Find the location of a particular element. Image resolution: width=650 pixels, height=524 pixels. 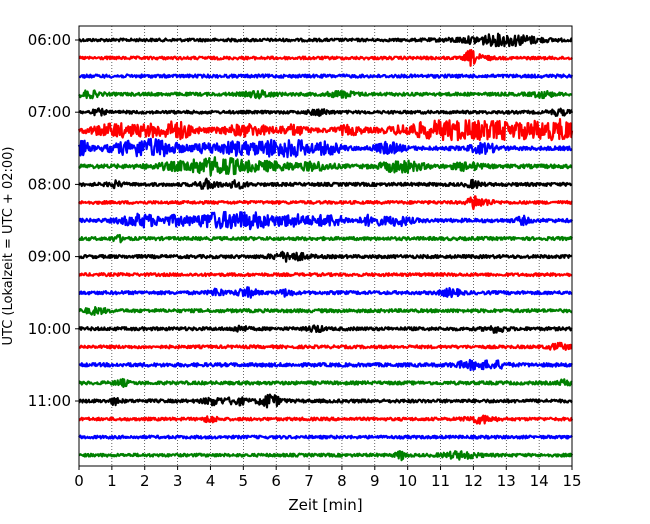

x-tick-label: 10 is located at coordinates (407, 481).